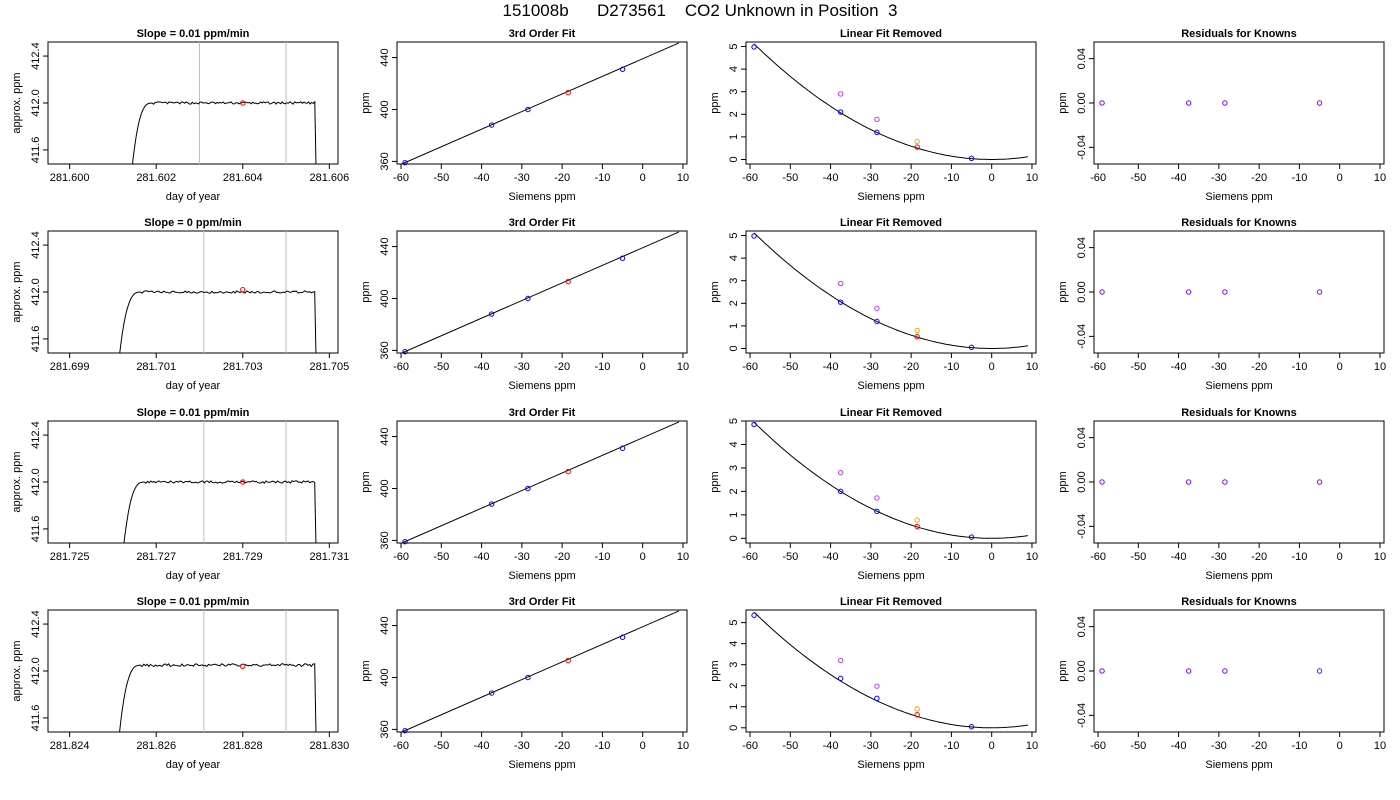 This screenshot has height=800, width=1400. What do you see at coordinates (1082, 437) in the screenshot?
I see `y-tick-label: 0.04` at bounding box center [1082, 437].